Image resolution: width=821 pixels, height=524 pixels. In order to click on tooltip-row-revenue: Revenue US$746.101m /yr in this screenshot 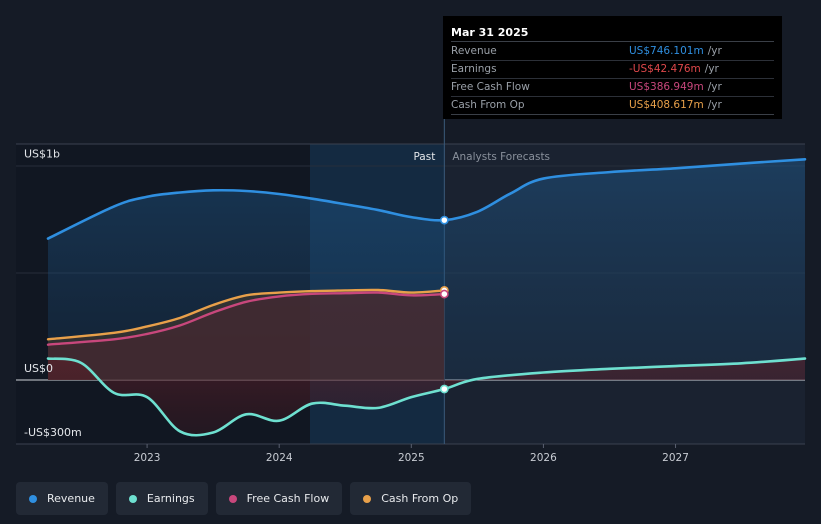, I will do `click(612, 52)`.